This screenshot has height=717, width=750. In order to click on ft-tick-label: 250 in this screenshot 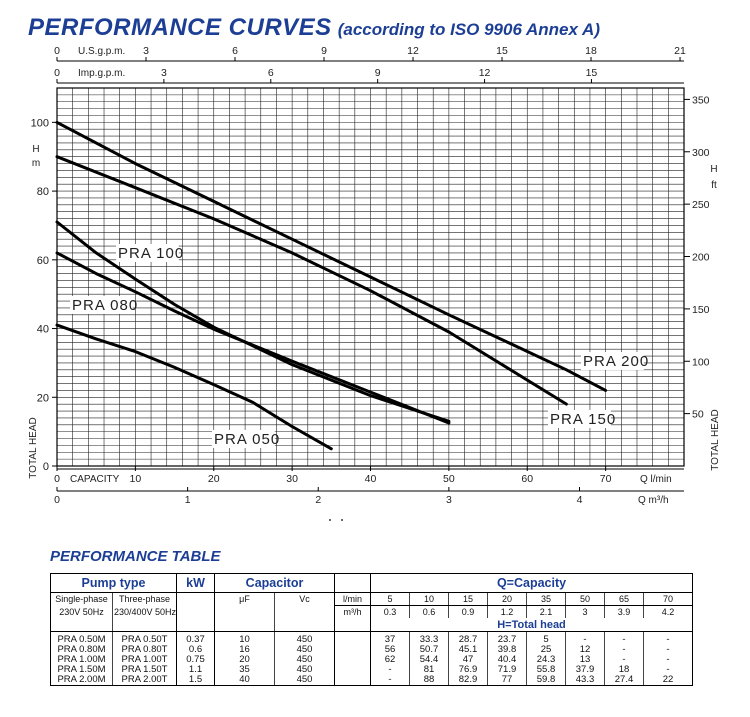, I will do `click(701, 205)`.